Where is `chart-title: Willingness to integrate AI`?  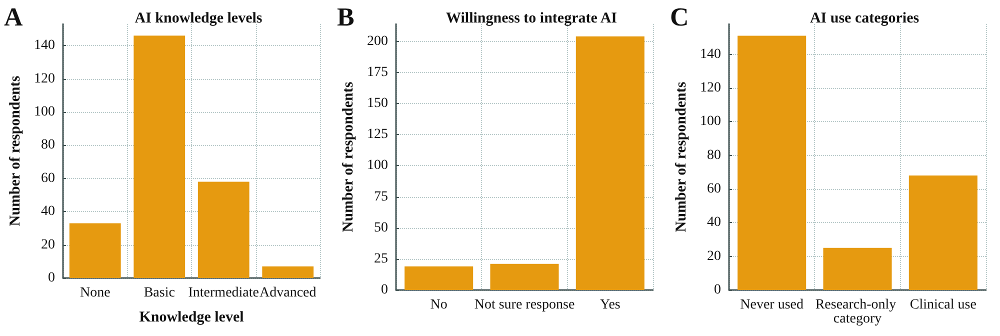
chart-title: Willingness to integrate AI is located at coordinates (532, 18).